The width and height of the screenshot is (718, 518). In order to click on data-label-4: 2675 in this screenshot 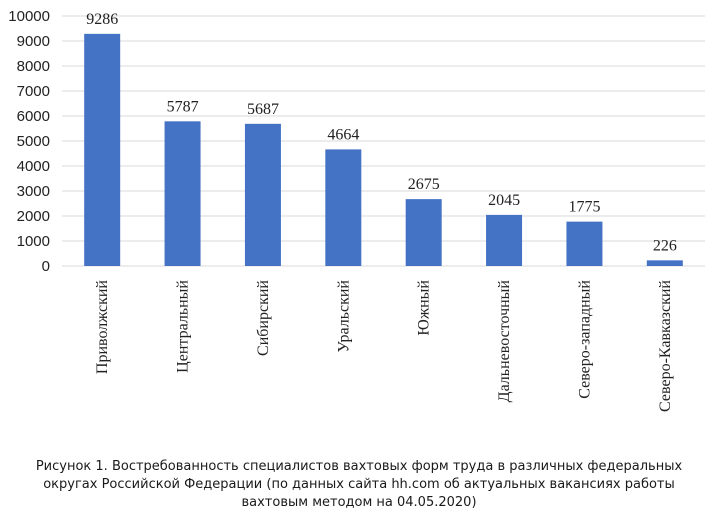, I will do `click(424, 184)`.